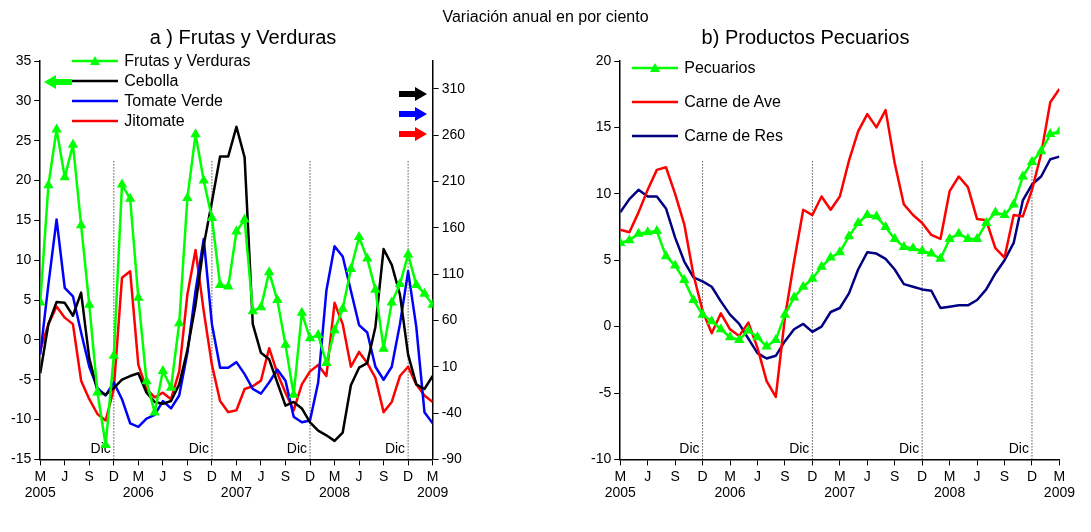  I want to click on legend-label: Carne de Res, so click(733, 136).